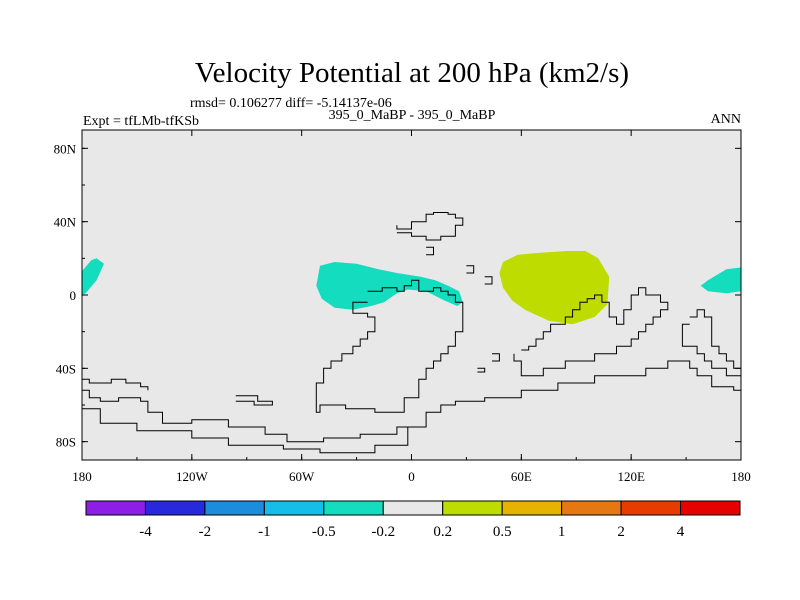  Describe the element at coordinates (254, 400) in the screenshot. I see `outline-south-america-tip` at that location.